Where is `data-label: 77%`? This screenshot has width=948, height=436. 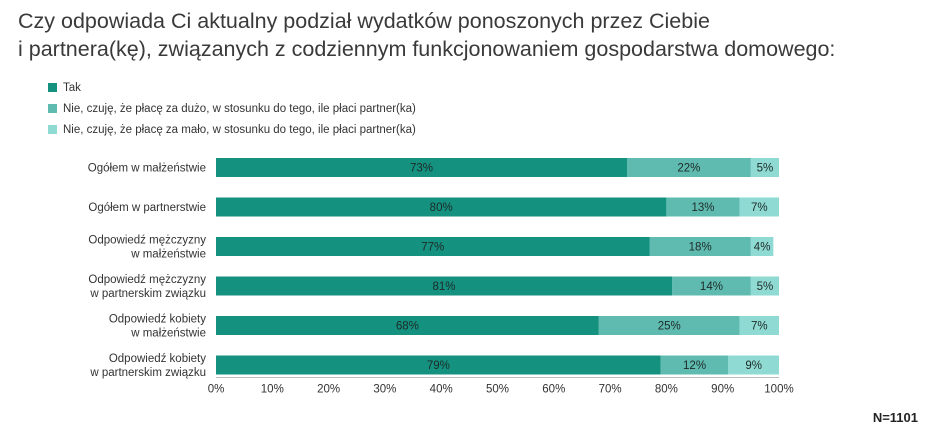 data-label: 77% is located at coordinates (432, 248).